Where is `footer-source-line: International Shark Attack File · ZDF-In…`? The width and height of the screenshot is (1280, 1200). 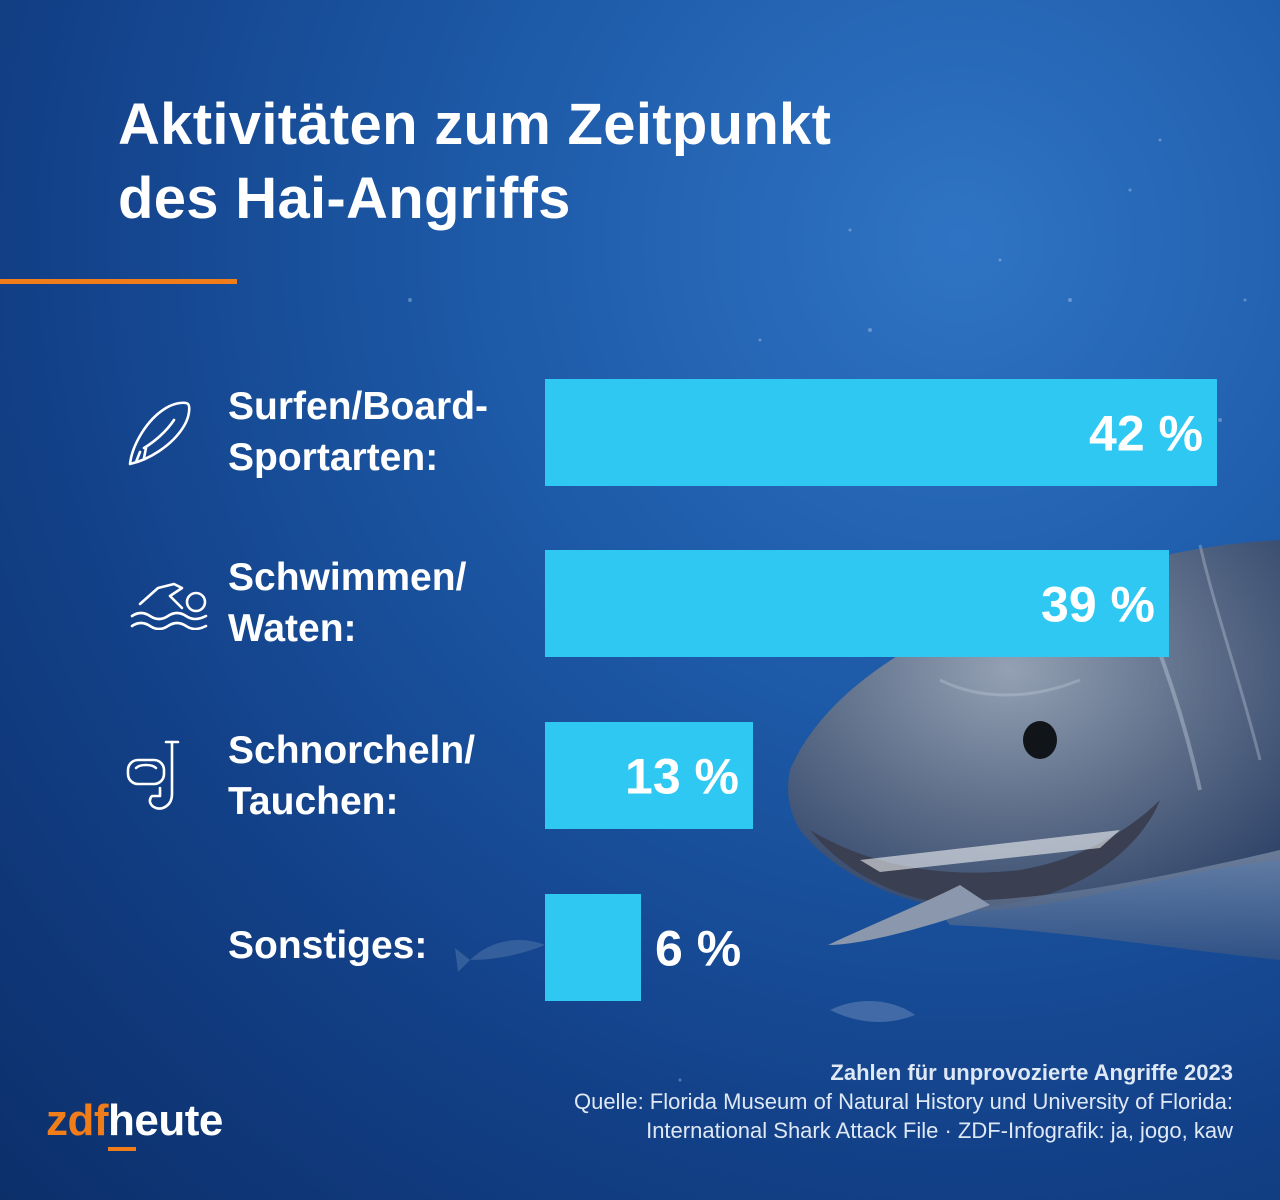 footer-source-line: International Shark Attack File · ZDF-In… is located at coordinates (939, 1130).